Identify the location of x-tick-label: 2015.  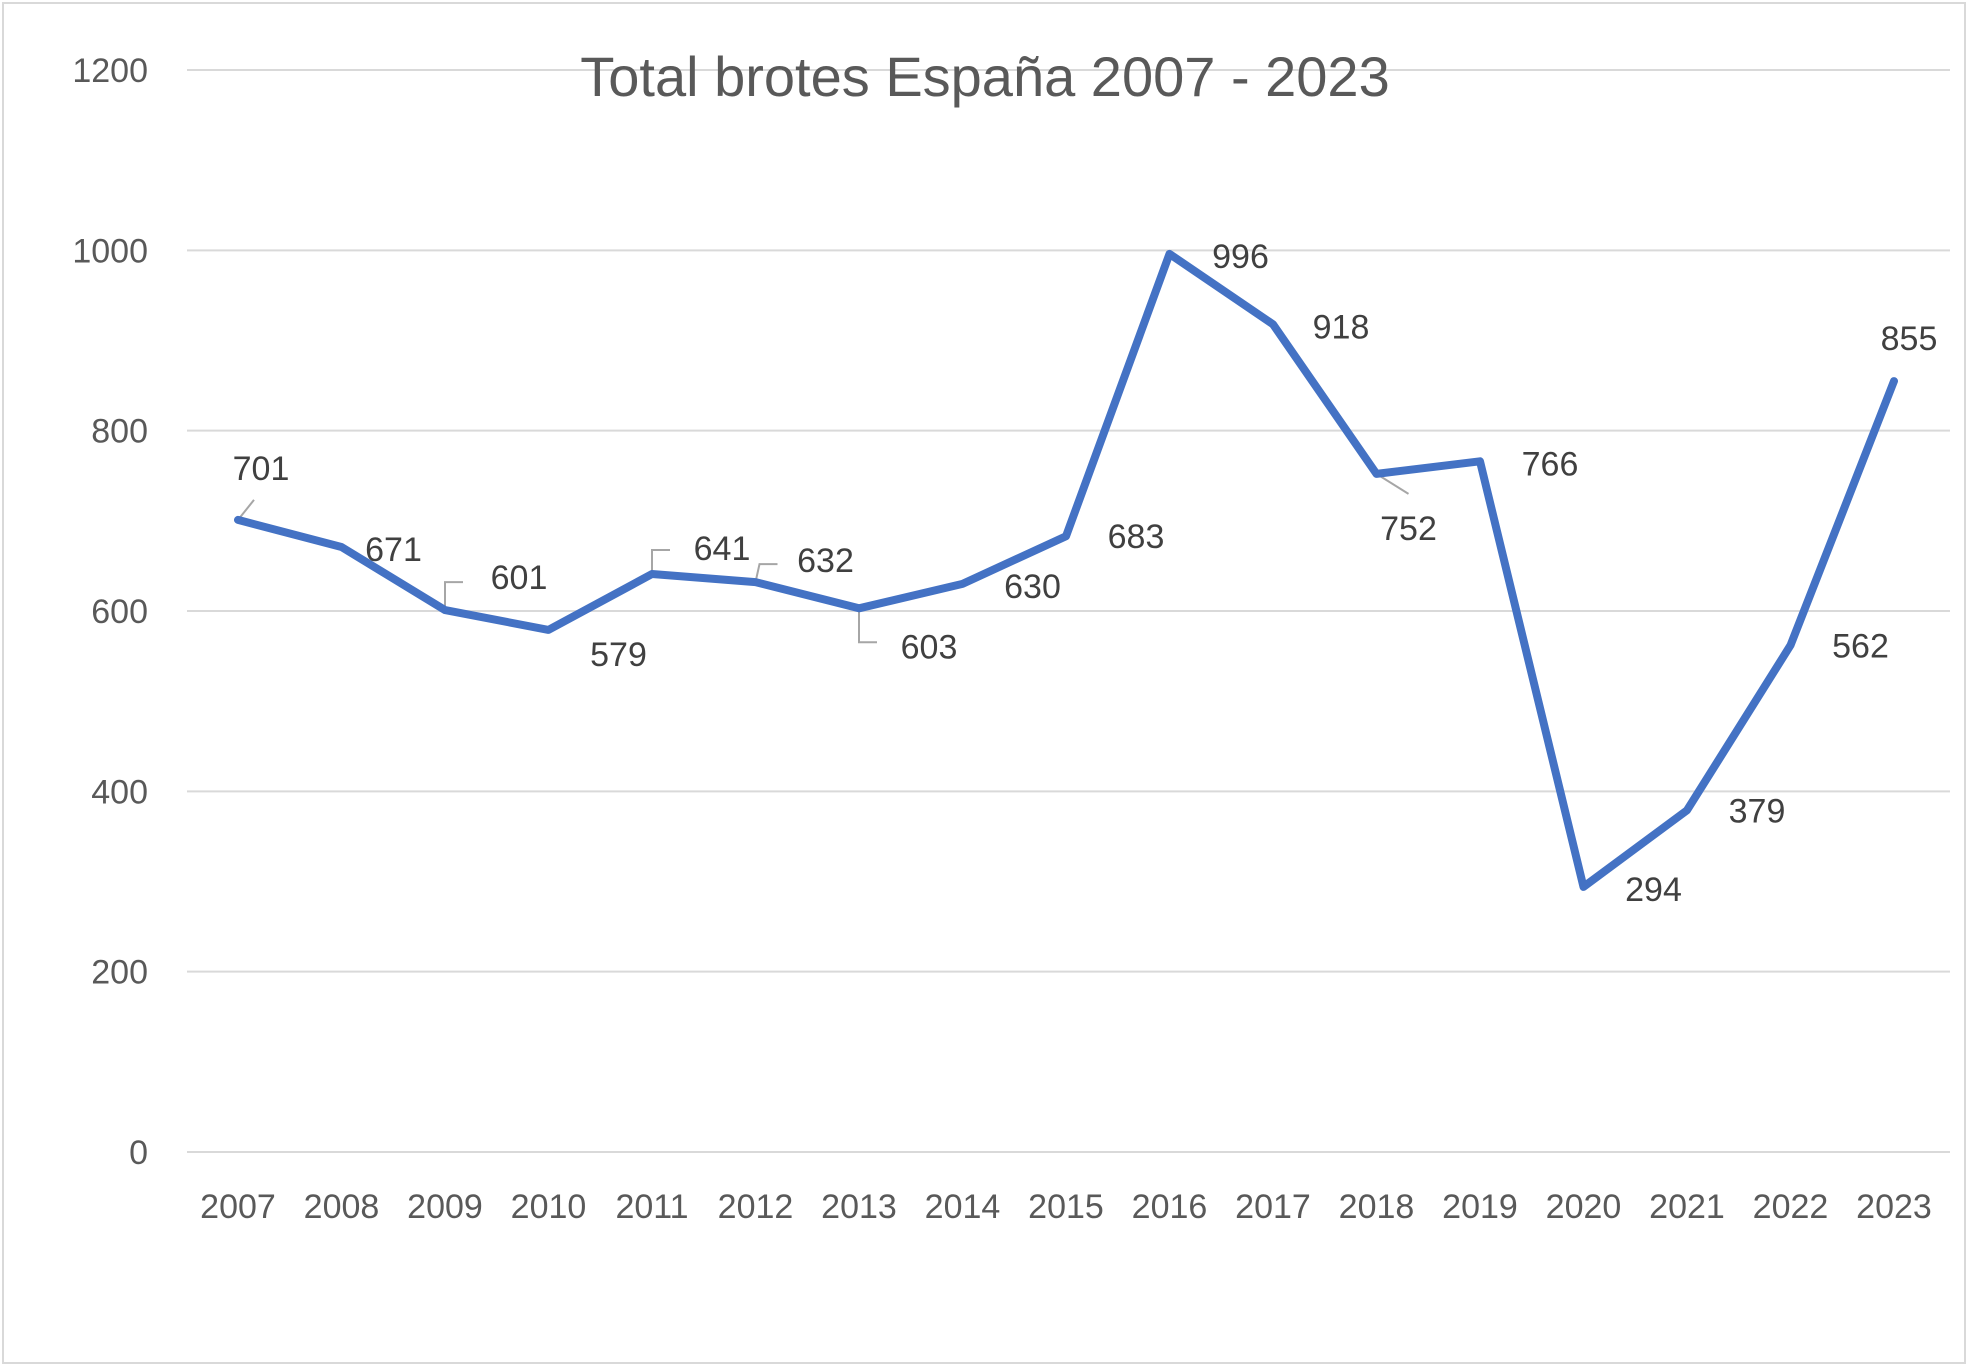
(1066, 1207).